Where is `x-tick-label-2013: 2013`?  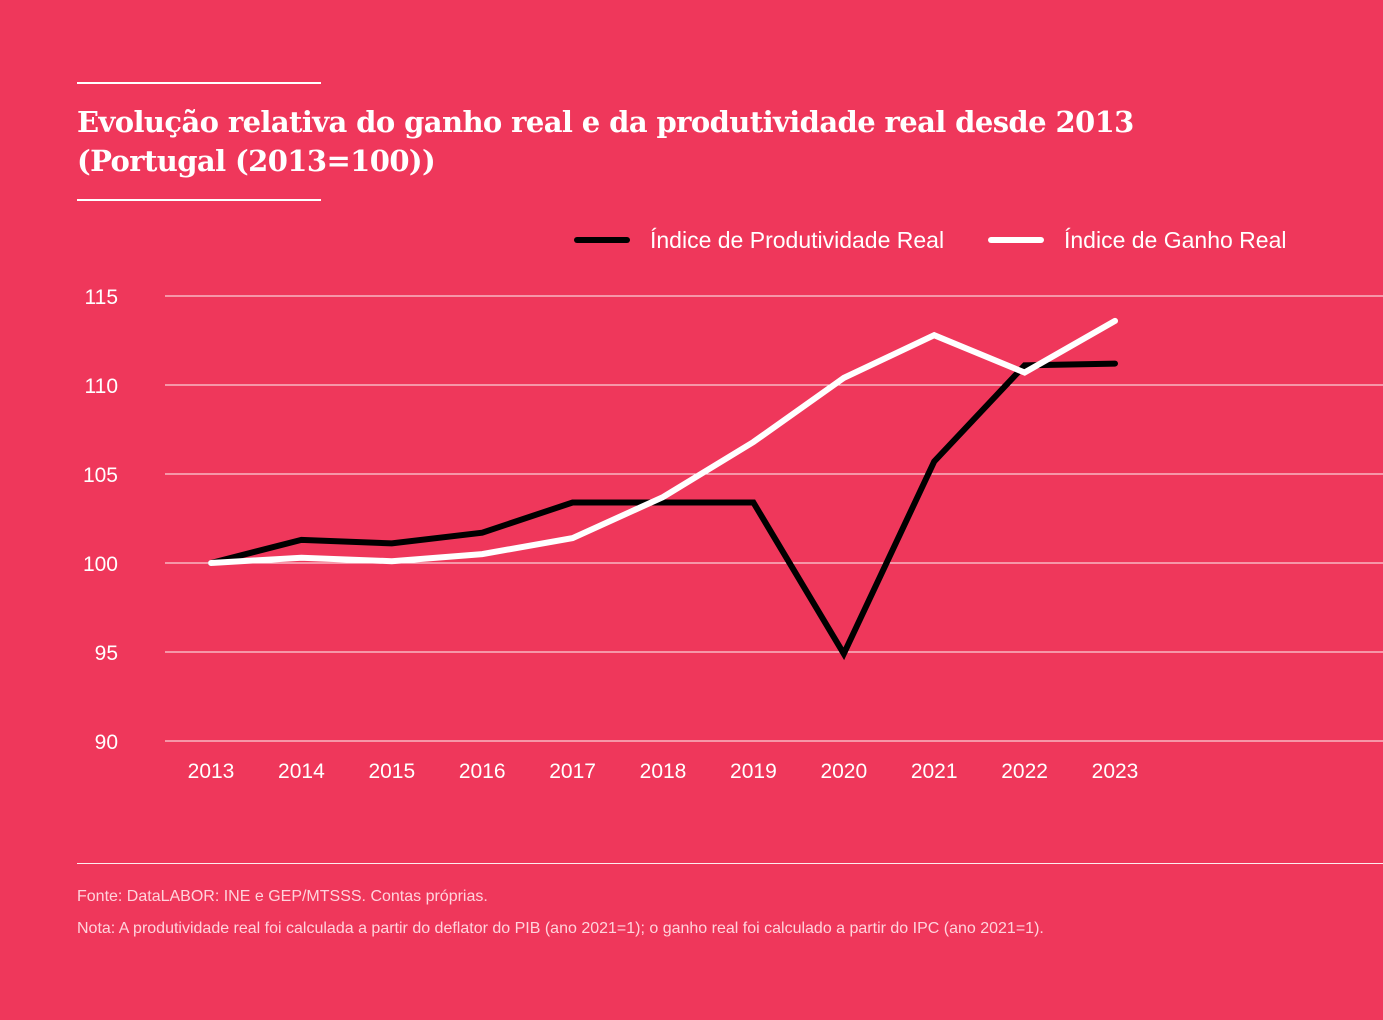 x-tick-label-2013: 2013 is located at coordinates (211, 771).